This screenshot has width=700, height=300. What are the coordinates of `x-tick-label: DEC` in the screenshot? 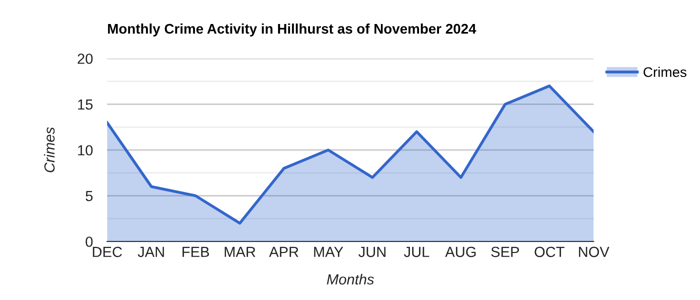 It's located at (107, 252).